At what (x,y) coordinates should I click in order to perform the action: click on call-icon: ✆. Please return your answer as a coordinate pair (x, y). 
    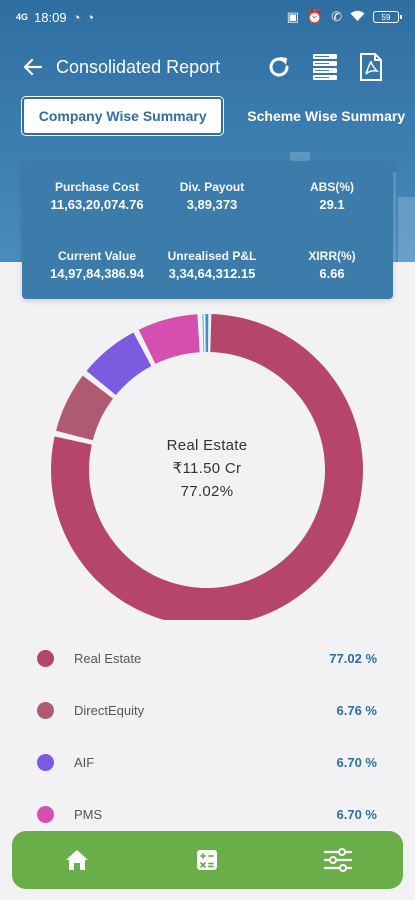
    Looking at the image, I should click on (336, 16).